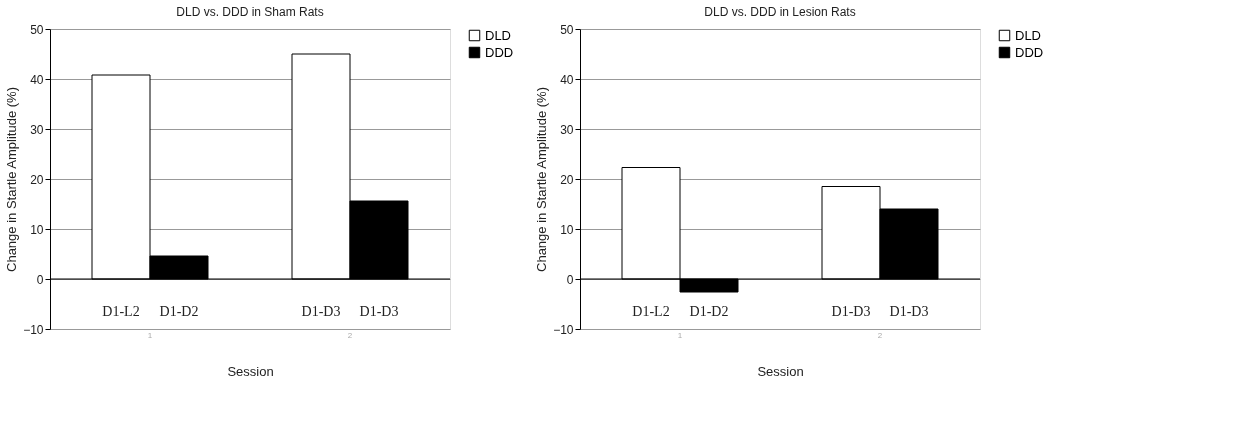  I want to click on chart-title: DLD vs. DDD in Lesion Rats, so click(780, 12).